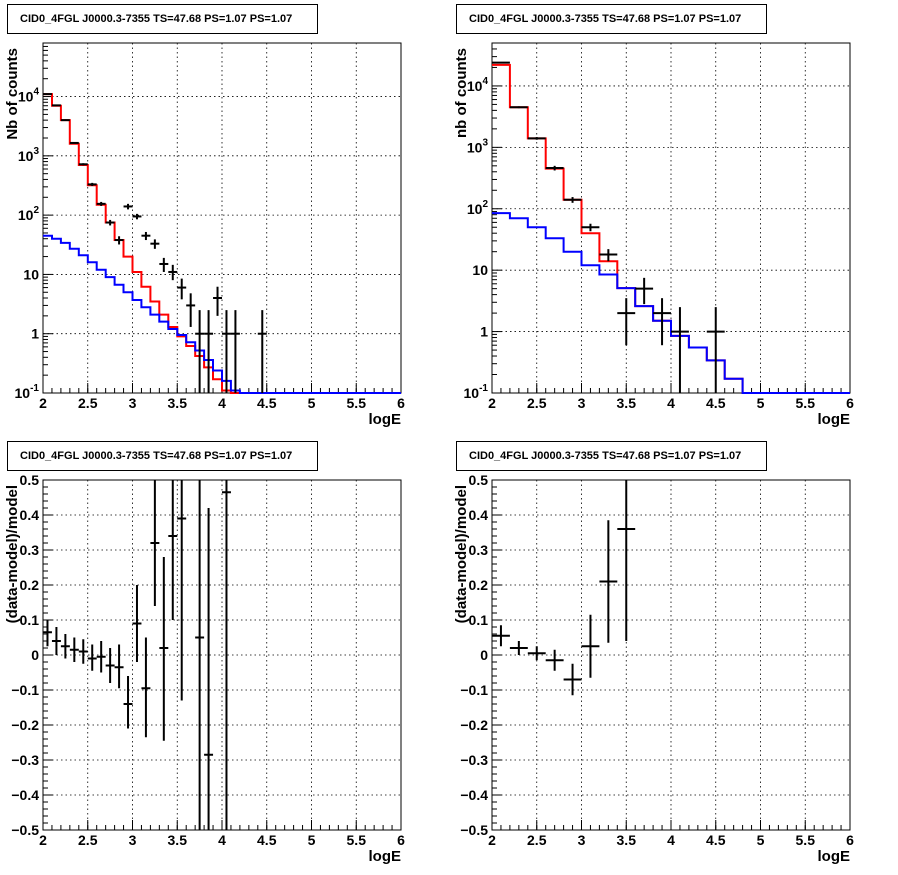 The image size is (898, 875). I want to click on y-axis-label: Nb of counts, so click(12, 94).